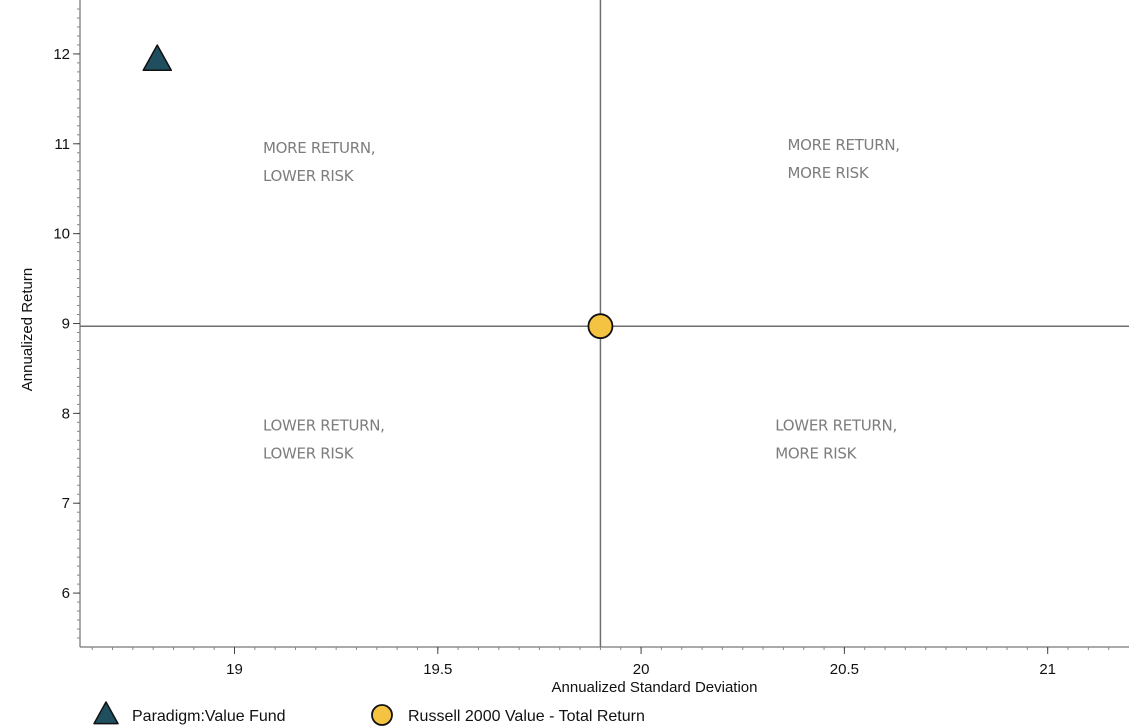 The width and height of the screenshot is (1129, 727). I want to click on y-tick-label: 11, so click(62, 144).